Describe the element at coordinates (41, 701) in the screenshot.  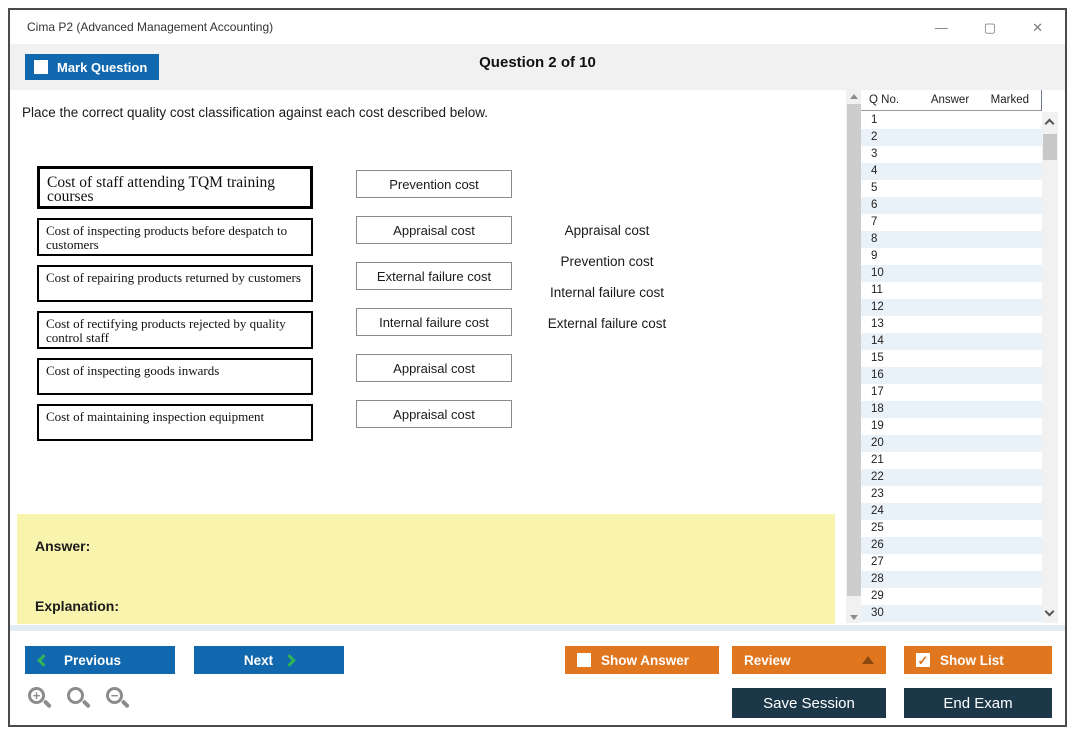
I see `zoom-in-icon: +` at that location.